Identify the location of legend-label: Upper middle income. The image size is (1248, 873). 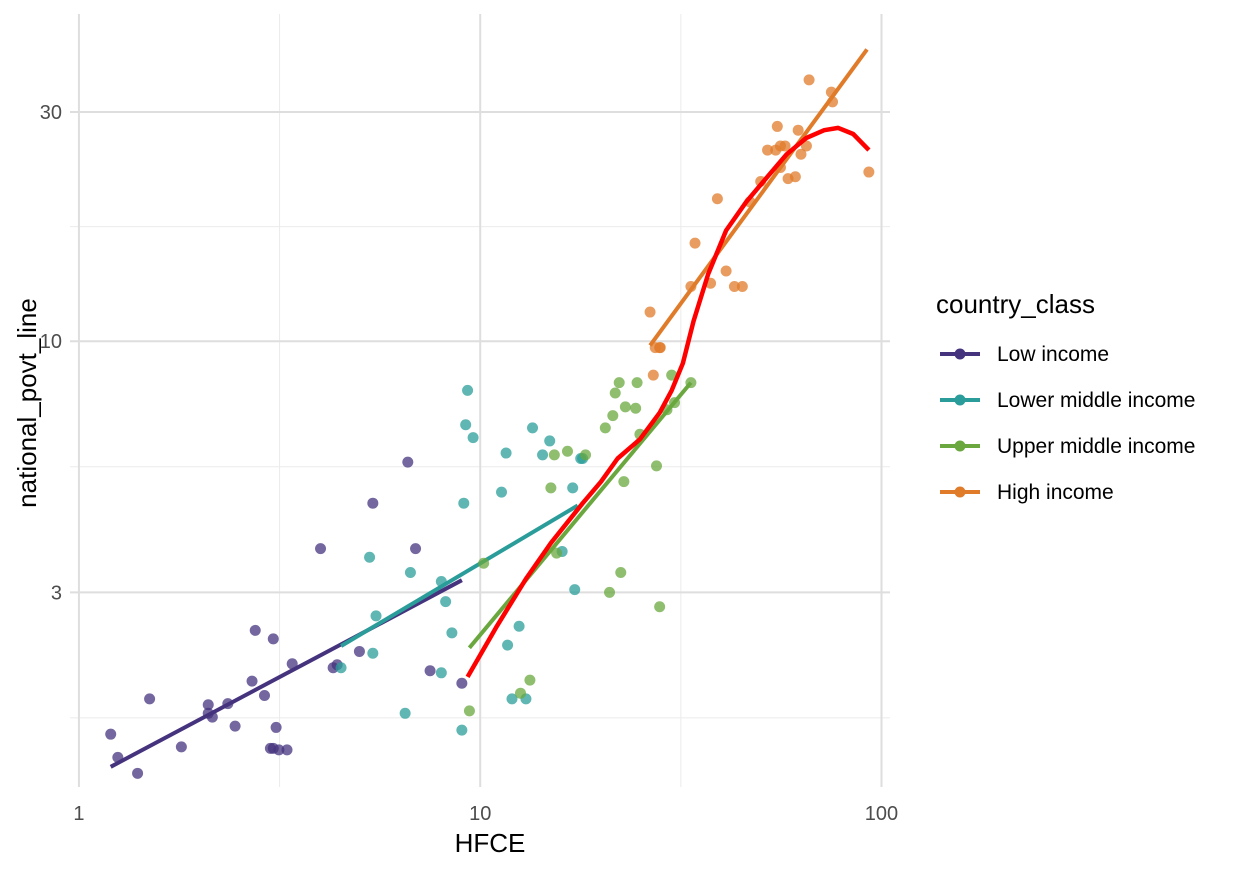
(1096, 446).